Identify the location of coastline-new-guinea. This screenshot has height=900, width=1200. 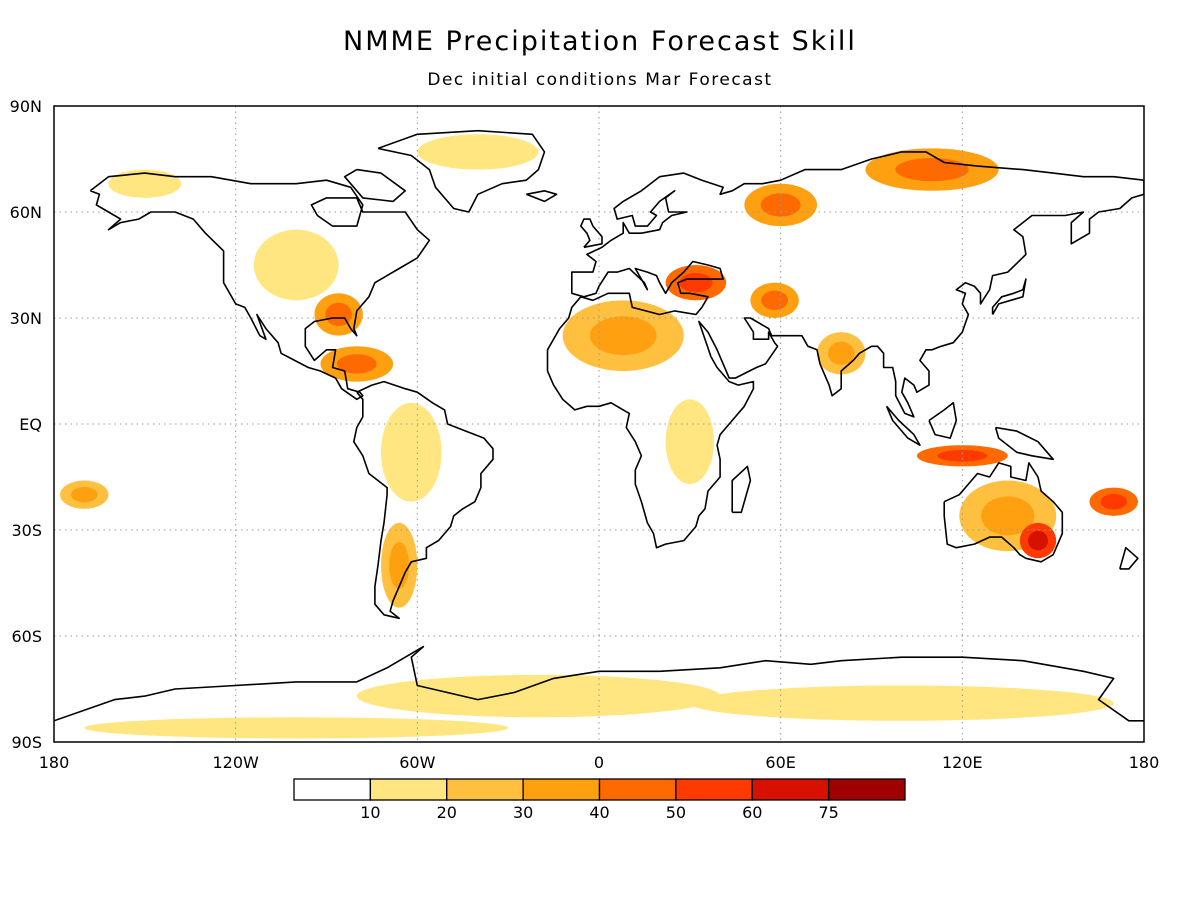
(1024, 443).